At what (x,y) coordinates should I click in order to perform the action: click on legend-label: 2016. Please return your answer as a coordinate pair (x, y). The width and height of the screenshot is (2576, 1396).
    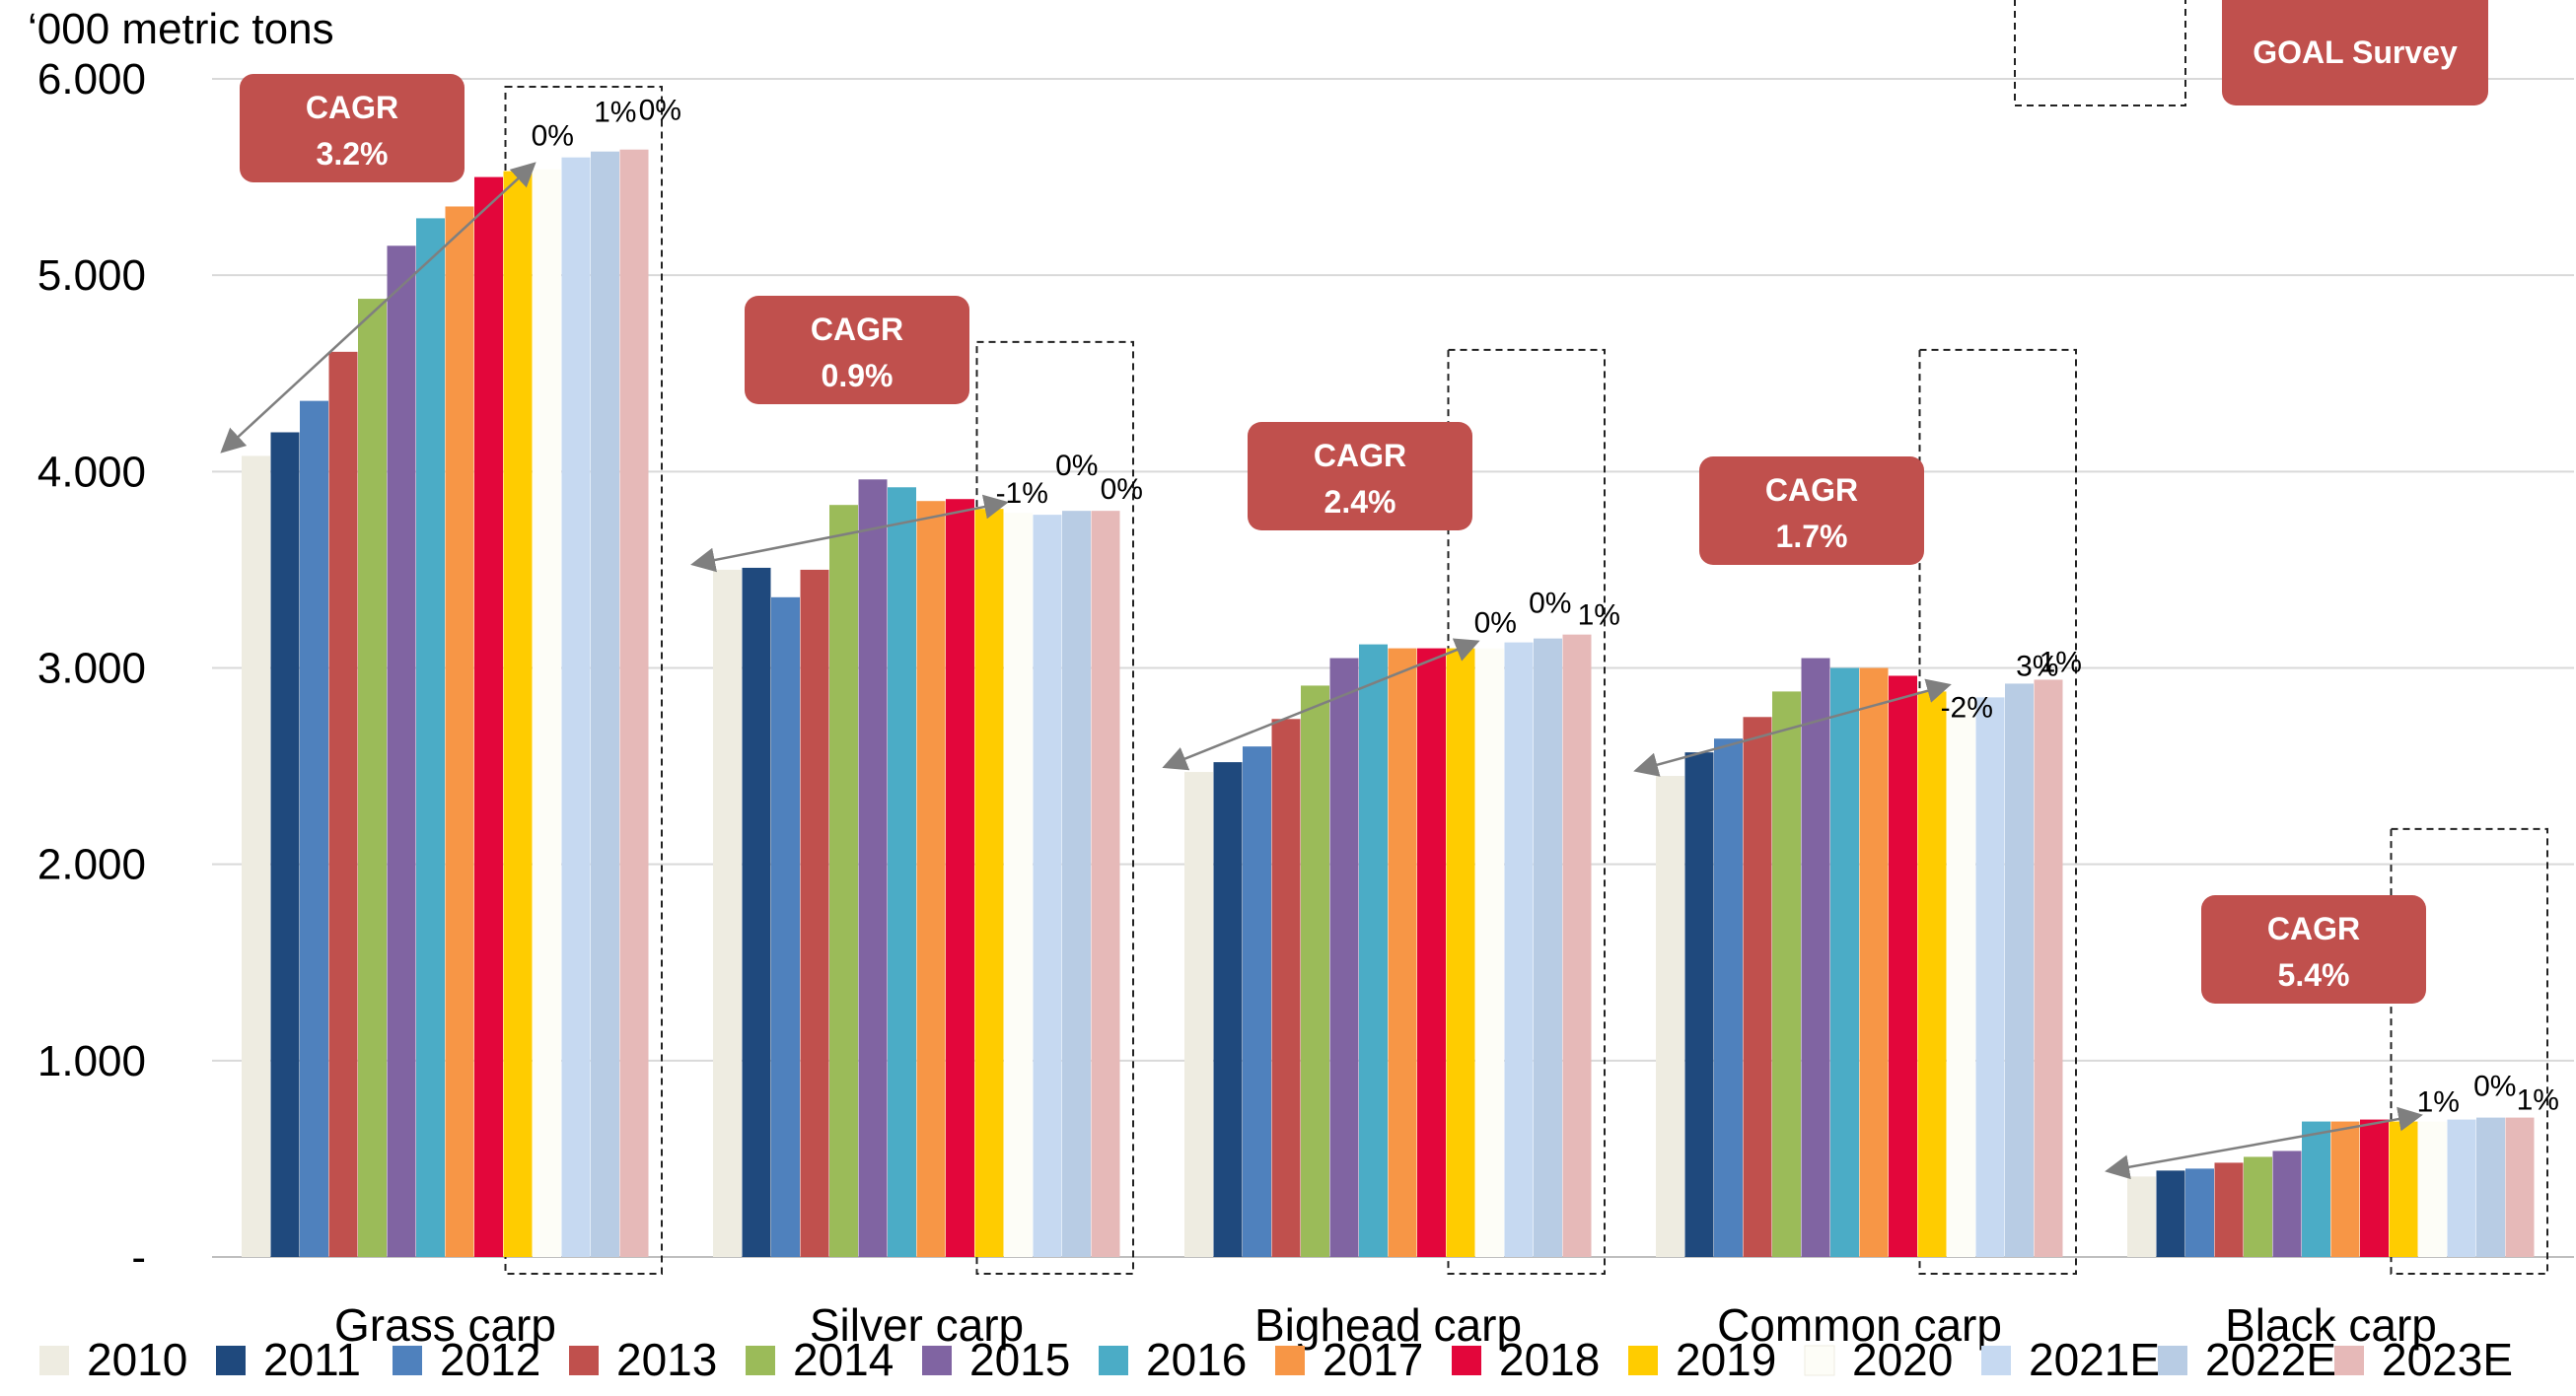
    Looking at the image, I should click on (1196, 1359).